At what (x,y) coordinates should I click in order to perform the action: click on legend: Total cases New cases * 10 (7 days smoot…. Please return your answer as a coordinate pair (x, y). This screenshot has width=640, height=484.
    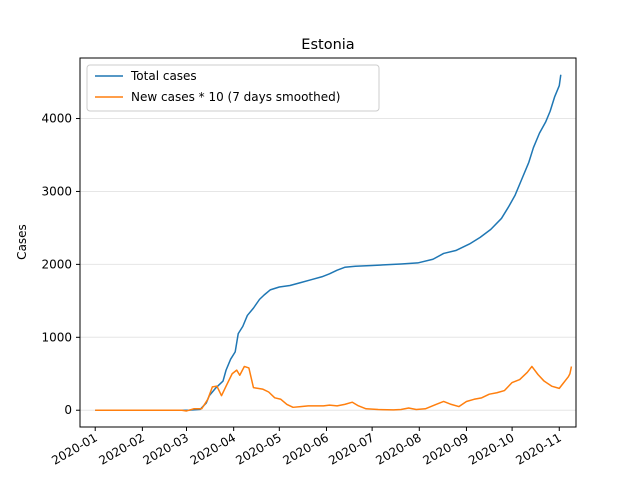
    Looking at the image, I should click on (233, 88).